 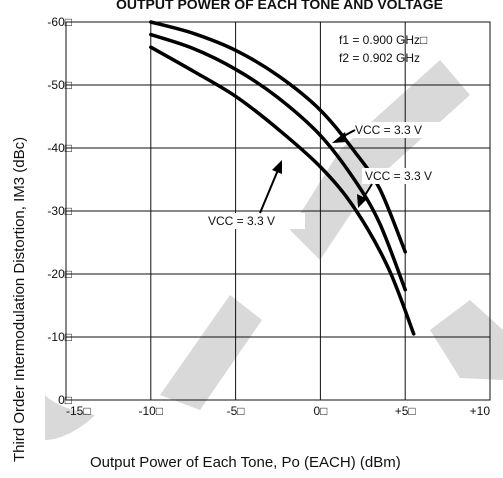 What do you see at coordinates (279, 6) in the screenshot?
I see `chart-title: OUTPUT POWER OF EACH TONE AND VOLTAGE` at bounding box center [279, 6].